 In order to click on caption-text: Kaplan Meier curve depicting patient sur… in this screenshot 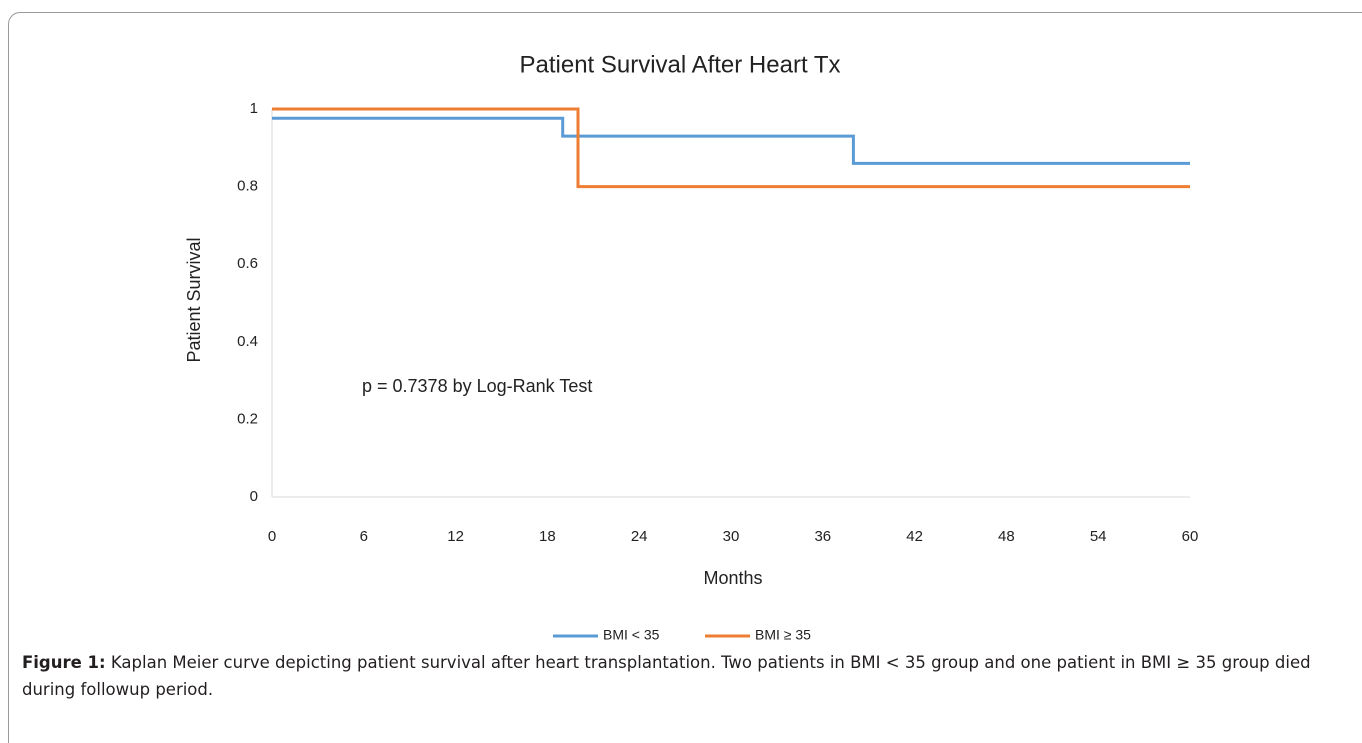, I will do `click(666, 676)`.